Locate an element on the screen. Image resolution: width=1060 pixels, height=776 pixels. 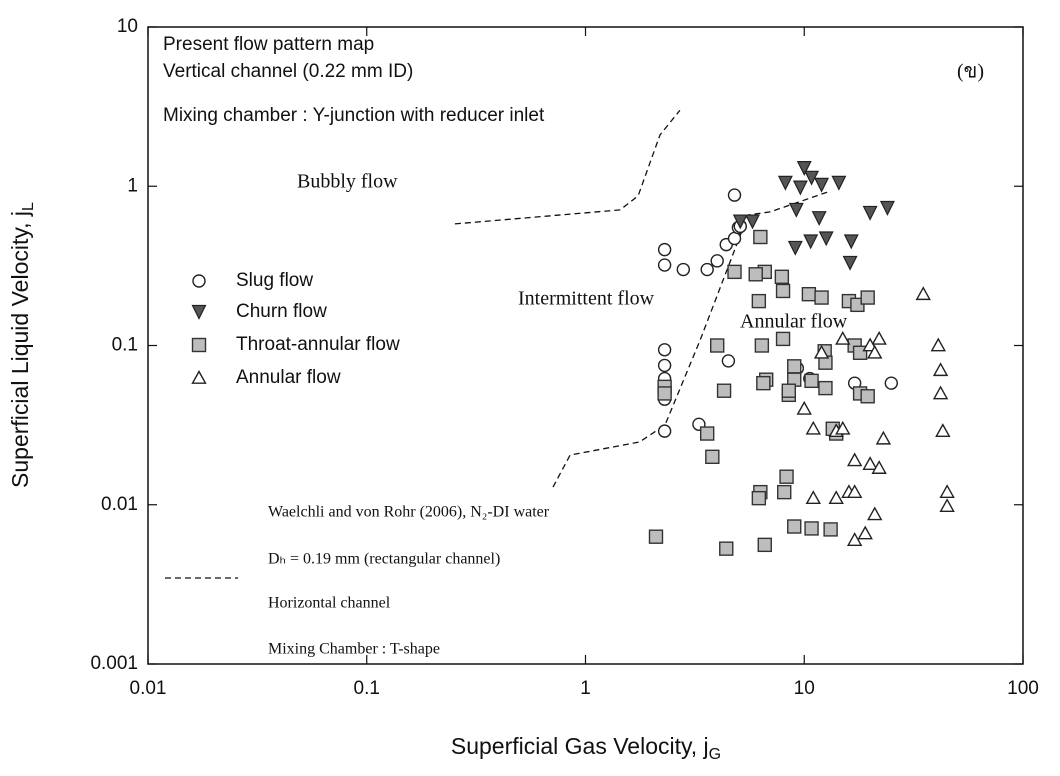
y-axis-label-text: Superficial Liquid Velocity, j is located at coordinates (20, 349).